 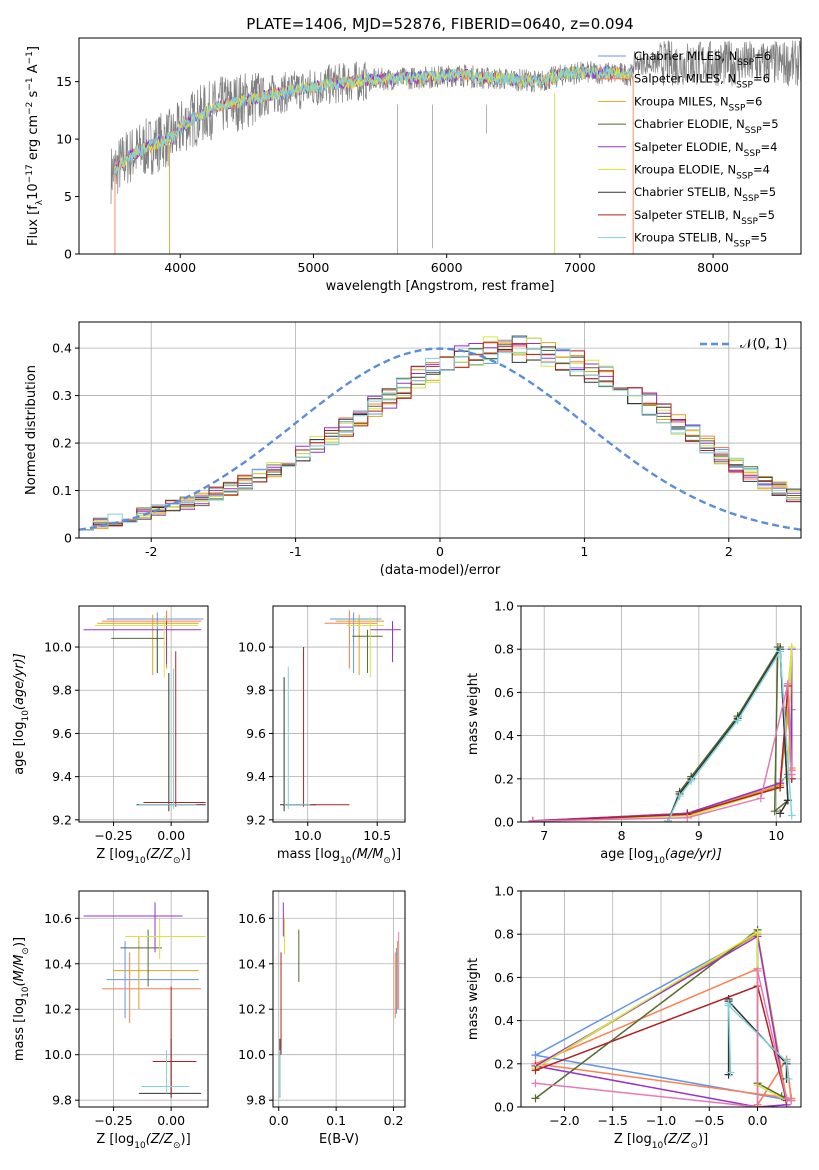 What do you see at coordinates (758, 1120) in the screenshot?
I see `x-tick-label: 0.0` at bounding box center [758, 1120].